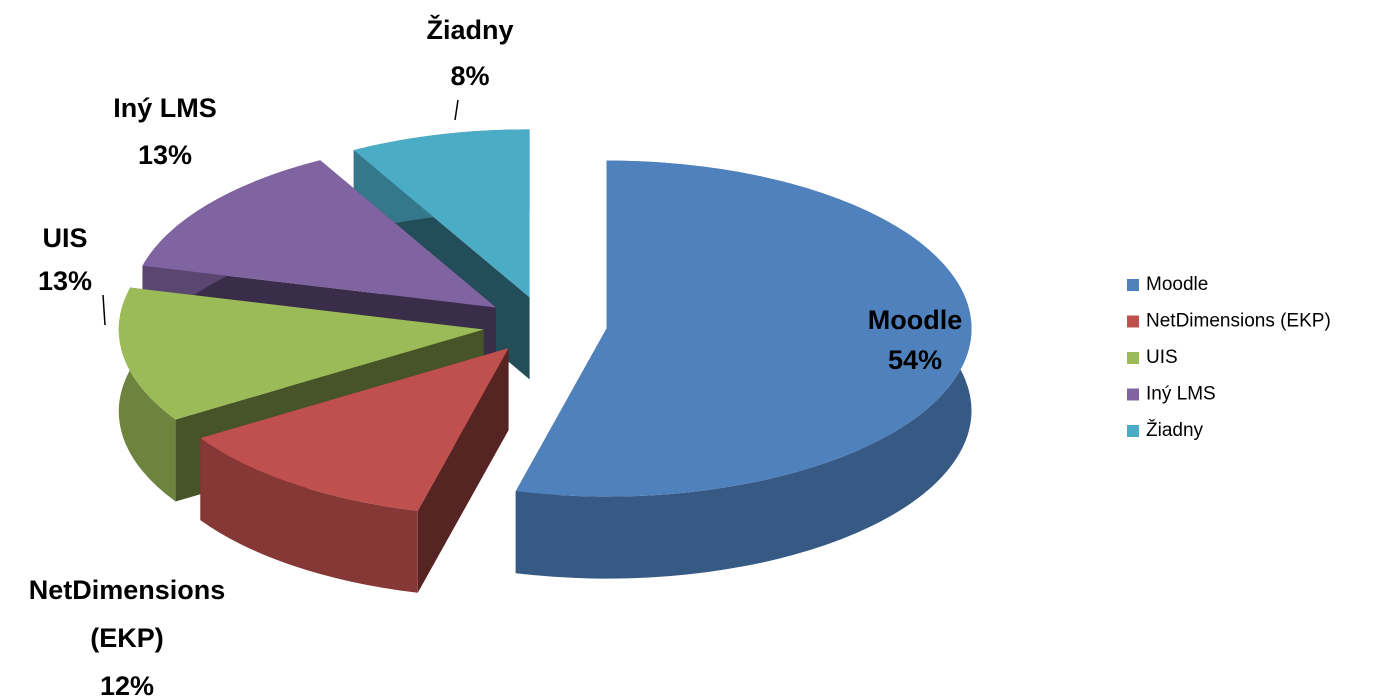 Image resolution: width=1377 pixels, height=699 pixels. What do you see at coordinates (127, 590) in the screenshot?
I see `data-label-category-part: NetDimensions` at bounding box center [127, 590].